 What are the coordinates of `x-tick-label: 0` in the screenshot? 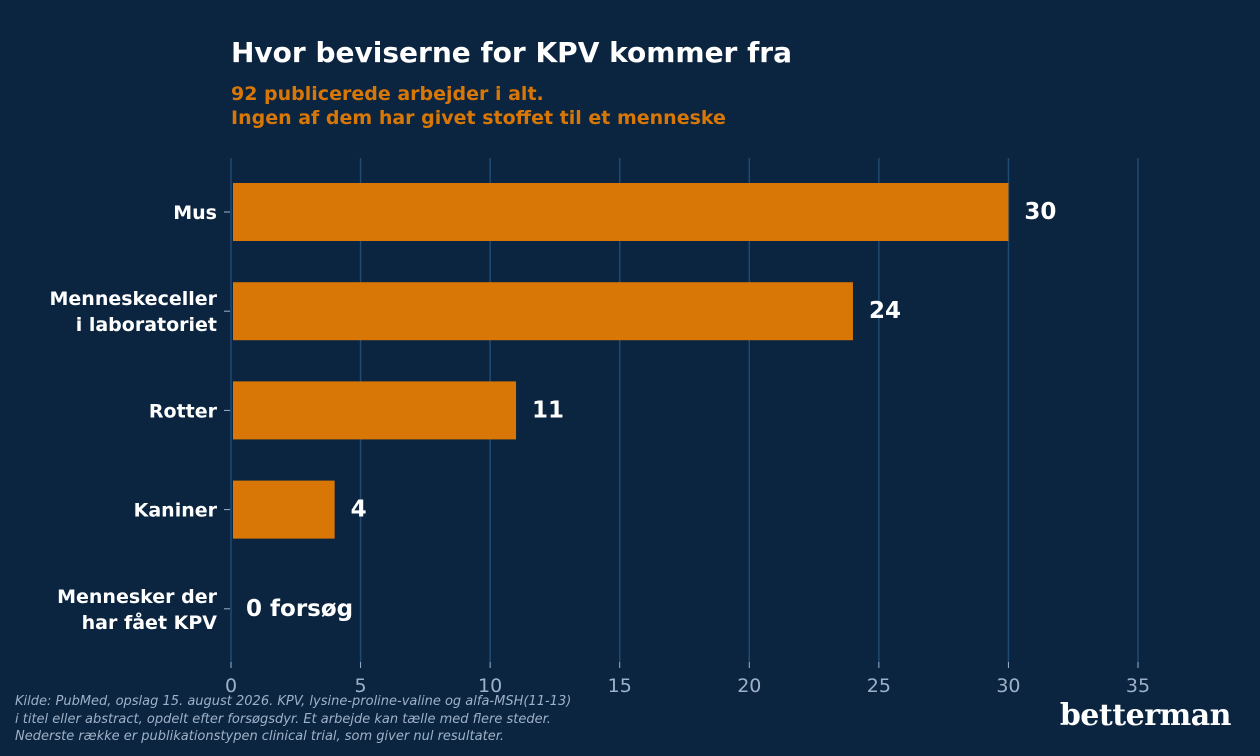 It's located at (231, 686).